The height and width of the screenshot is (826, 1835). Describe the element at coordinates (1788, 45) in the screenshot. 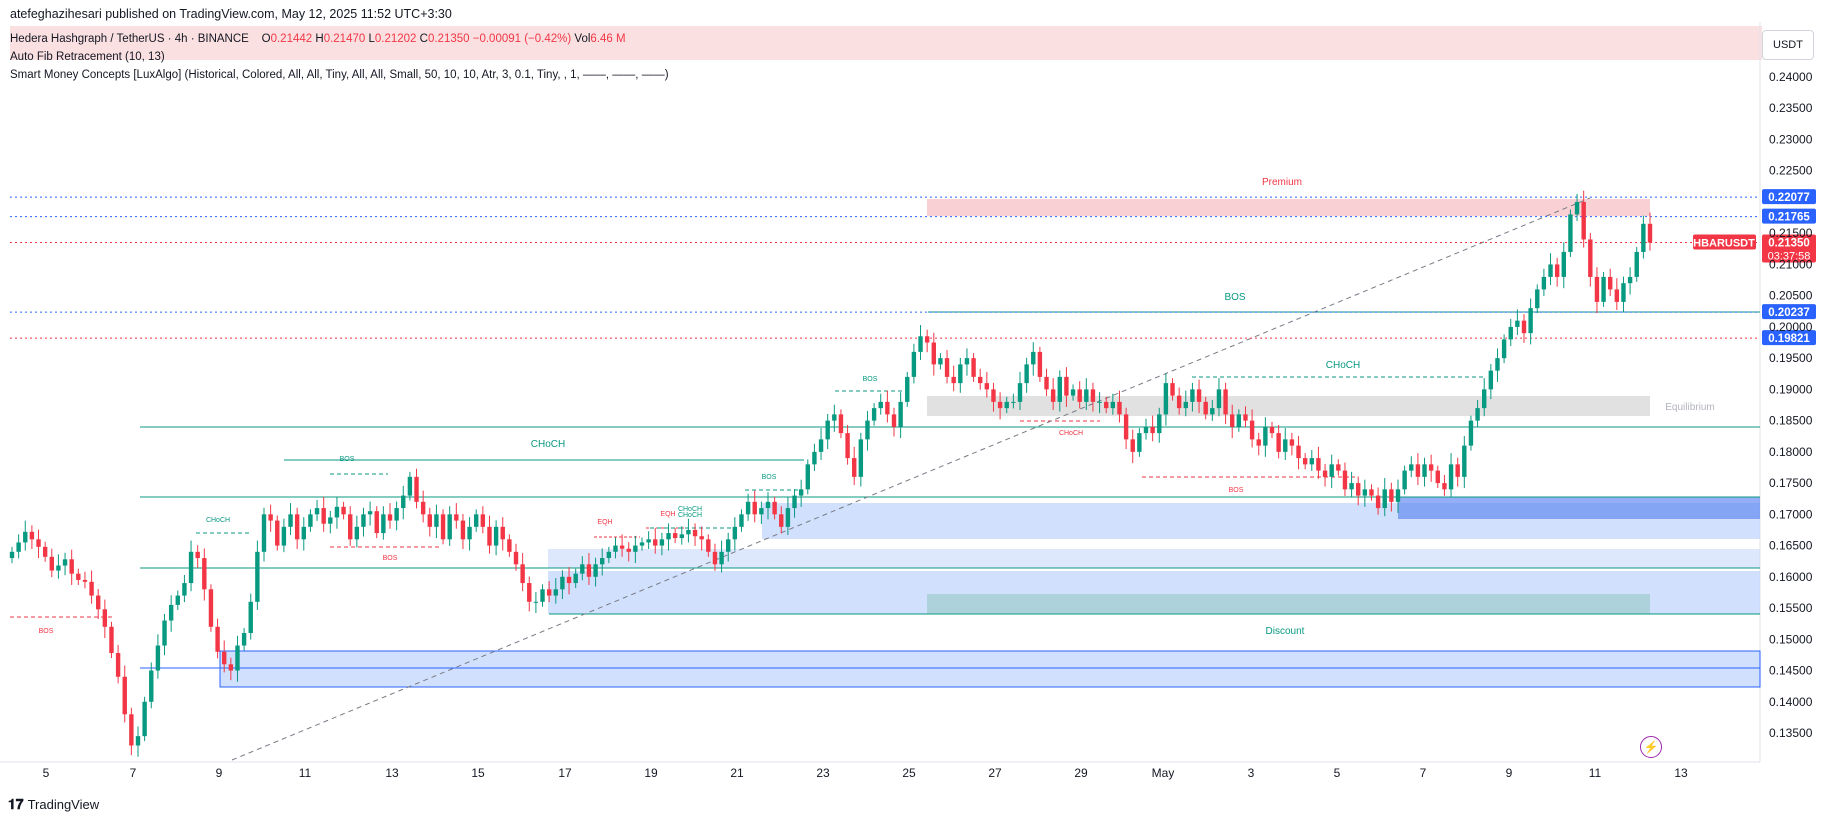

I see `currency-button: USDT` at that location.